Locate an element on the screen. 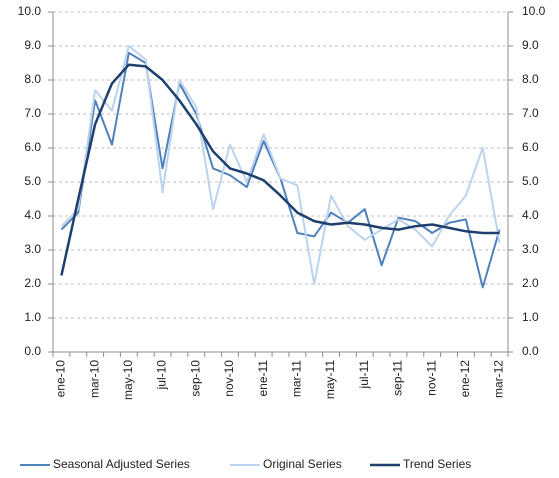 This screenshot has height=478, width=559. y2-tick-label: 3.0 is located at coordinates (530, 249).